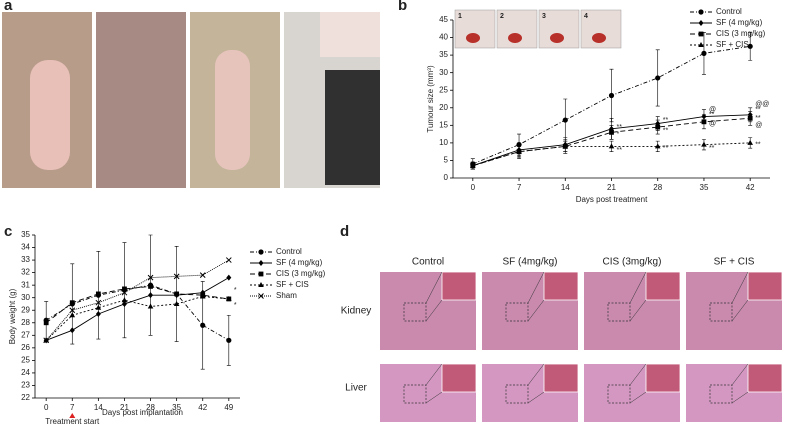 This screenshot has height=424, width=796. I want to click on inset-number: 2, so click(502, 16).